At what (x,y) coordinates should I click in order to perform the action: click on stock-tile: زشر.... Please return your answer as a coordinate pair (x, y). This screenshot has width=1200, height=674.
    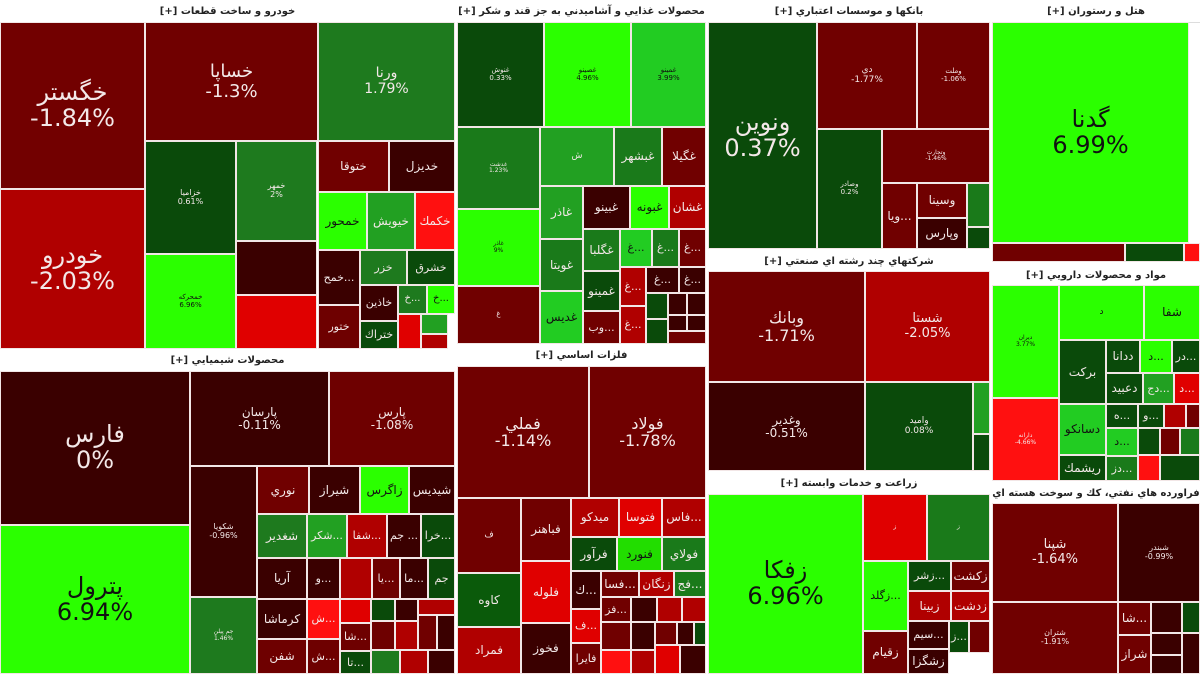
    Looking at the image, I should click on (929, 576).